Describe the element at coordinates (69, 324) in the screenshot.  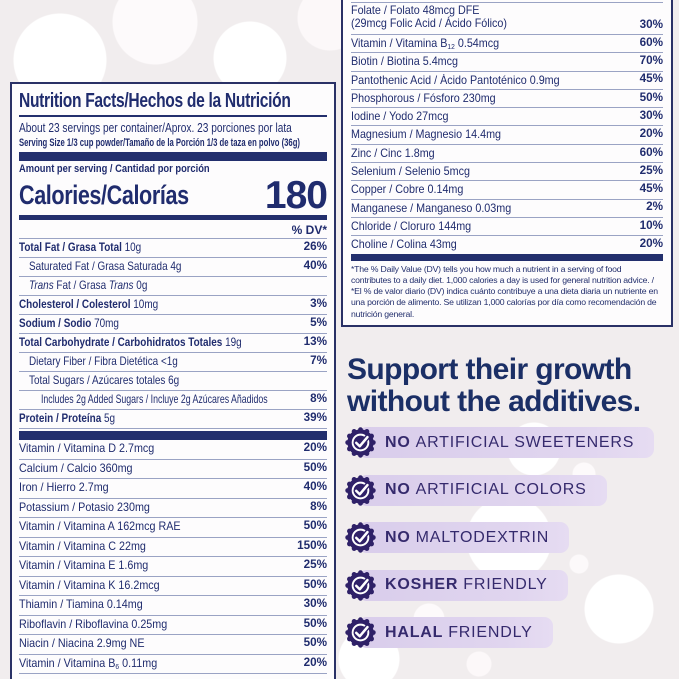
I see `nutrient-label: Sodium / Sodio 70mg` at that location.